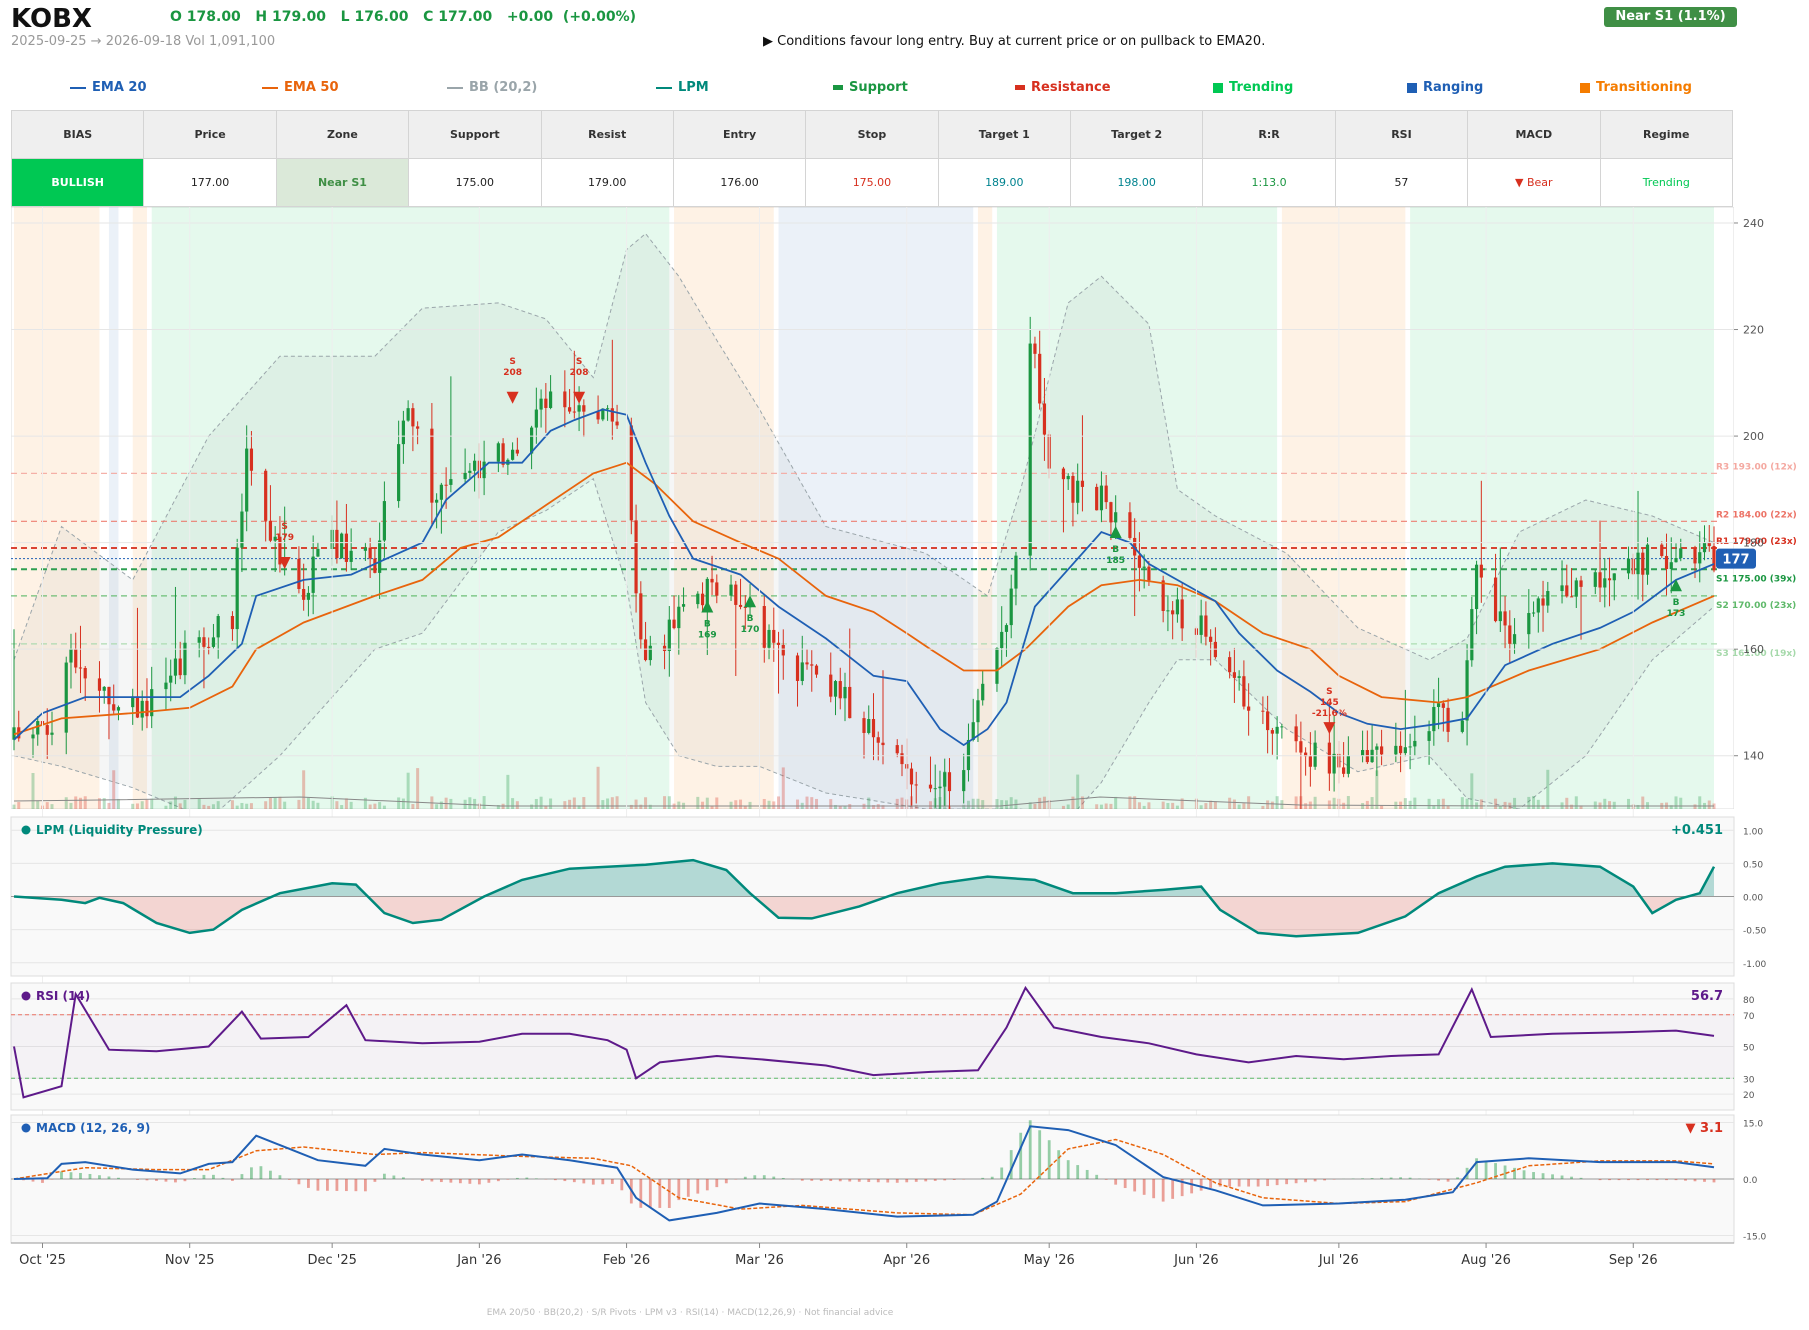 The image size is (1809, 1330). Describe the element at coordinates (876, 508) in the screenshot. I see `regime-band-ranging` at that location.